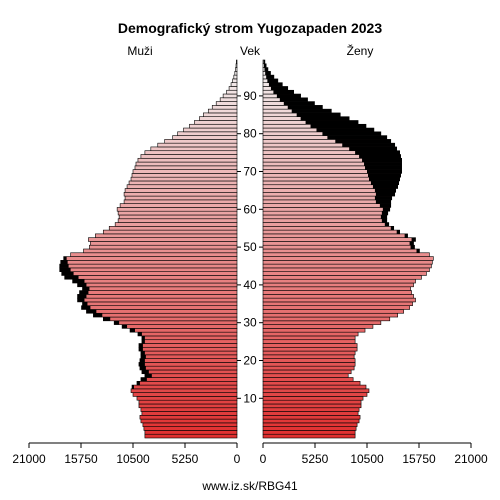 Image resolution: width=500 pixels, height=500 pixels. I want to click on chart-title: Demografický strom Yugozapaden 2023, so click(250, 28).